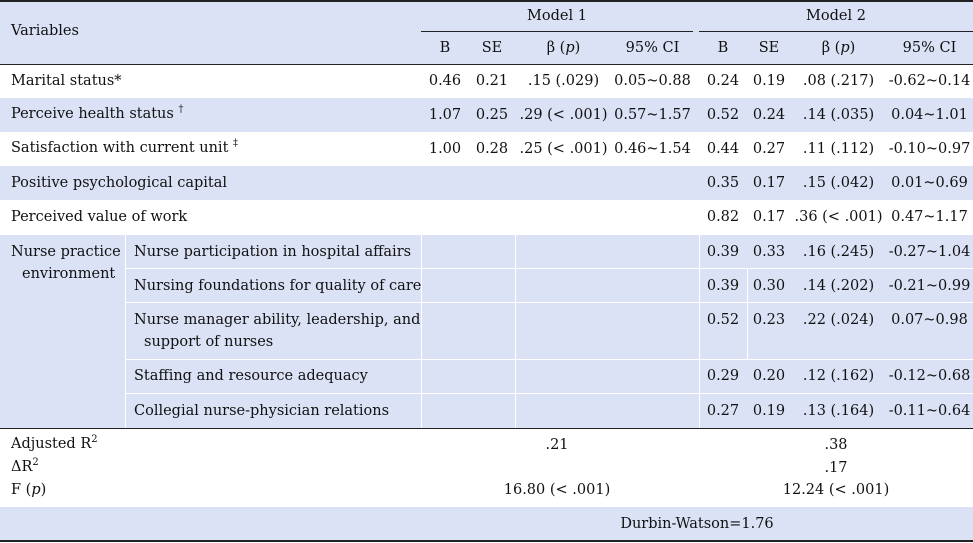  I want to click on model2-underline, so click(836, 31).